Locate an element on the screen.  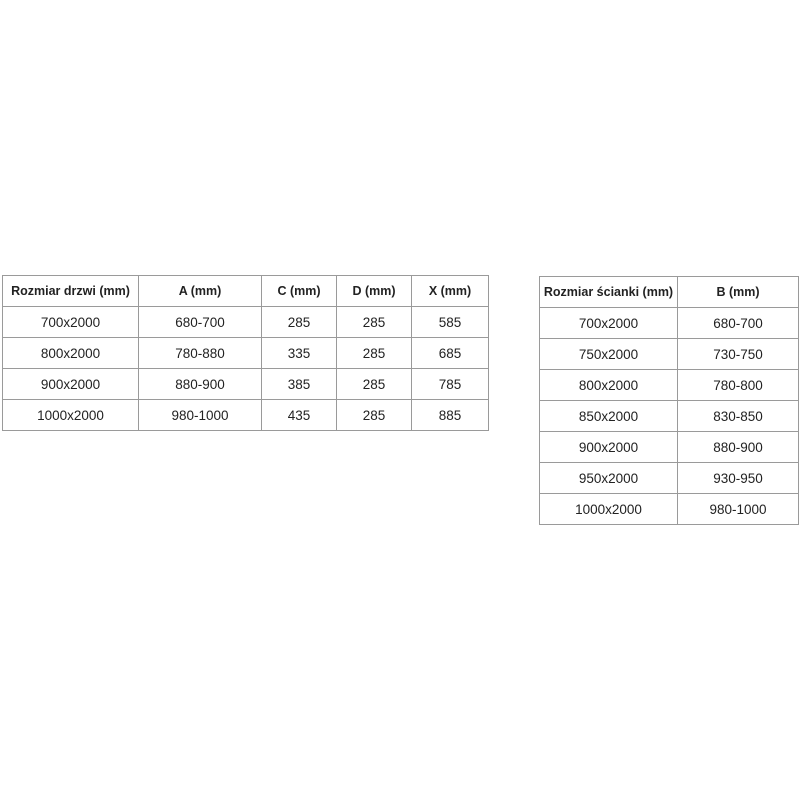
table-row: 800x2000 780-880 335 285 685 is located at coordinates (245, 353).